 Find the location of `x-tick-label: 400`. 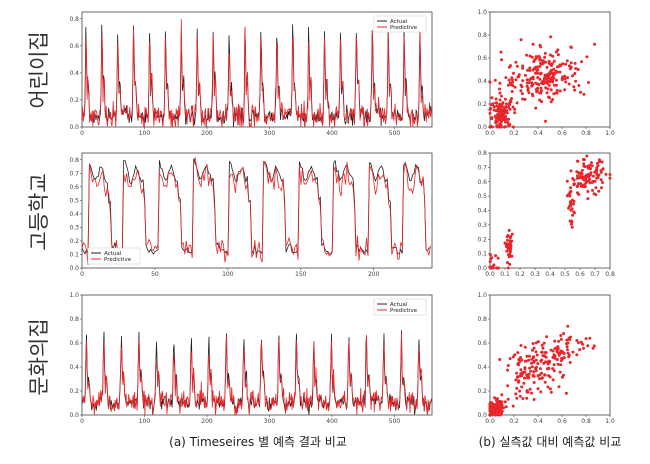

x-tick-label: 400 is located at coordinates (332, 133).